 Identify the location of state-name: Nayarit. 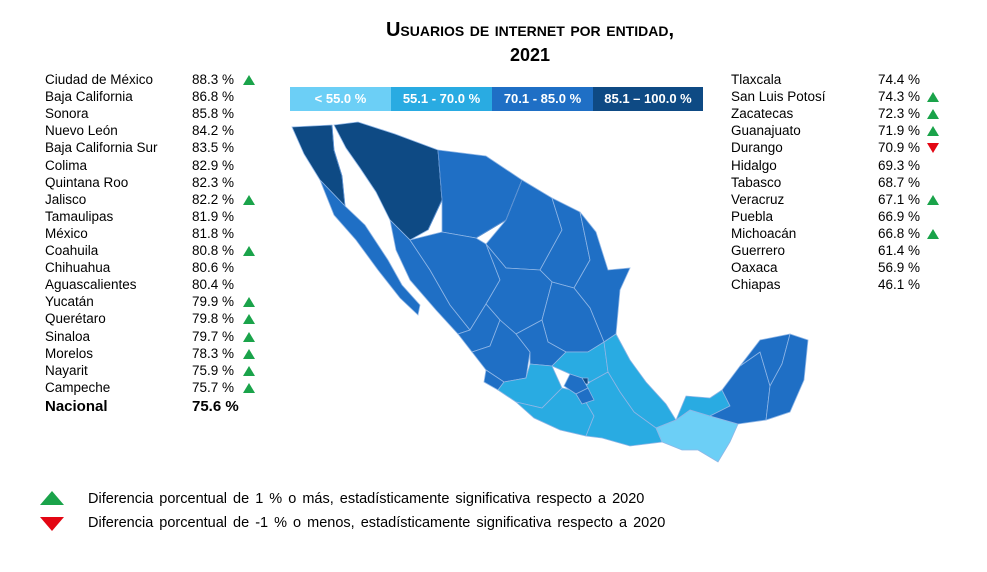
(66, 370).